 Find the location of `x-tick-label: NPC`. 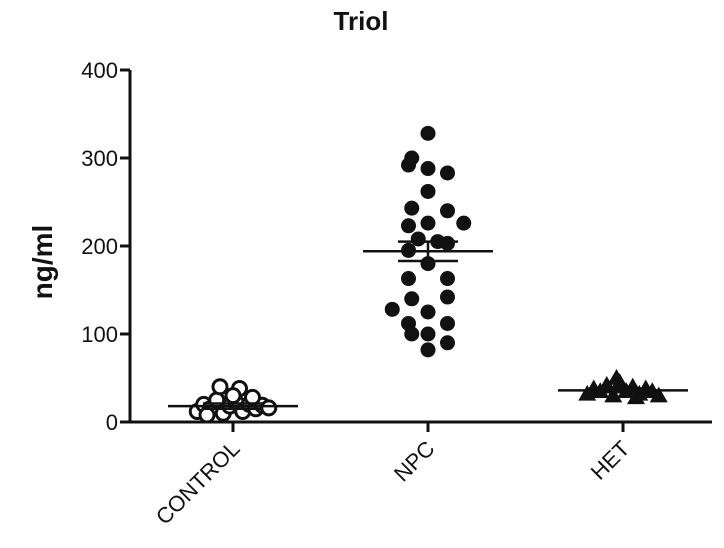

x-tick-label: NPC is located at coordinates (414, 461).